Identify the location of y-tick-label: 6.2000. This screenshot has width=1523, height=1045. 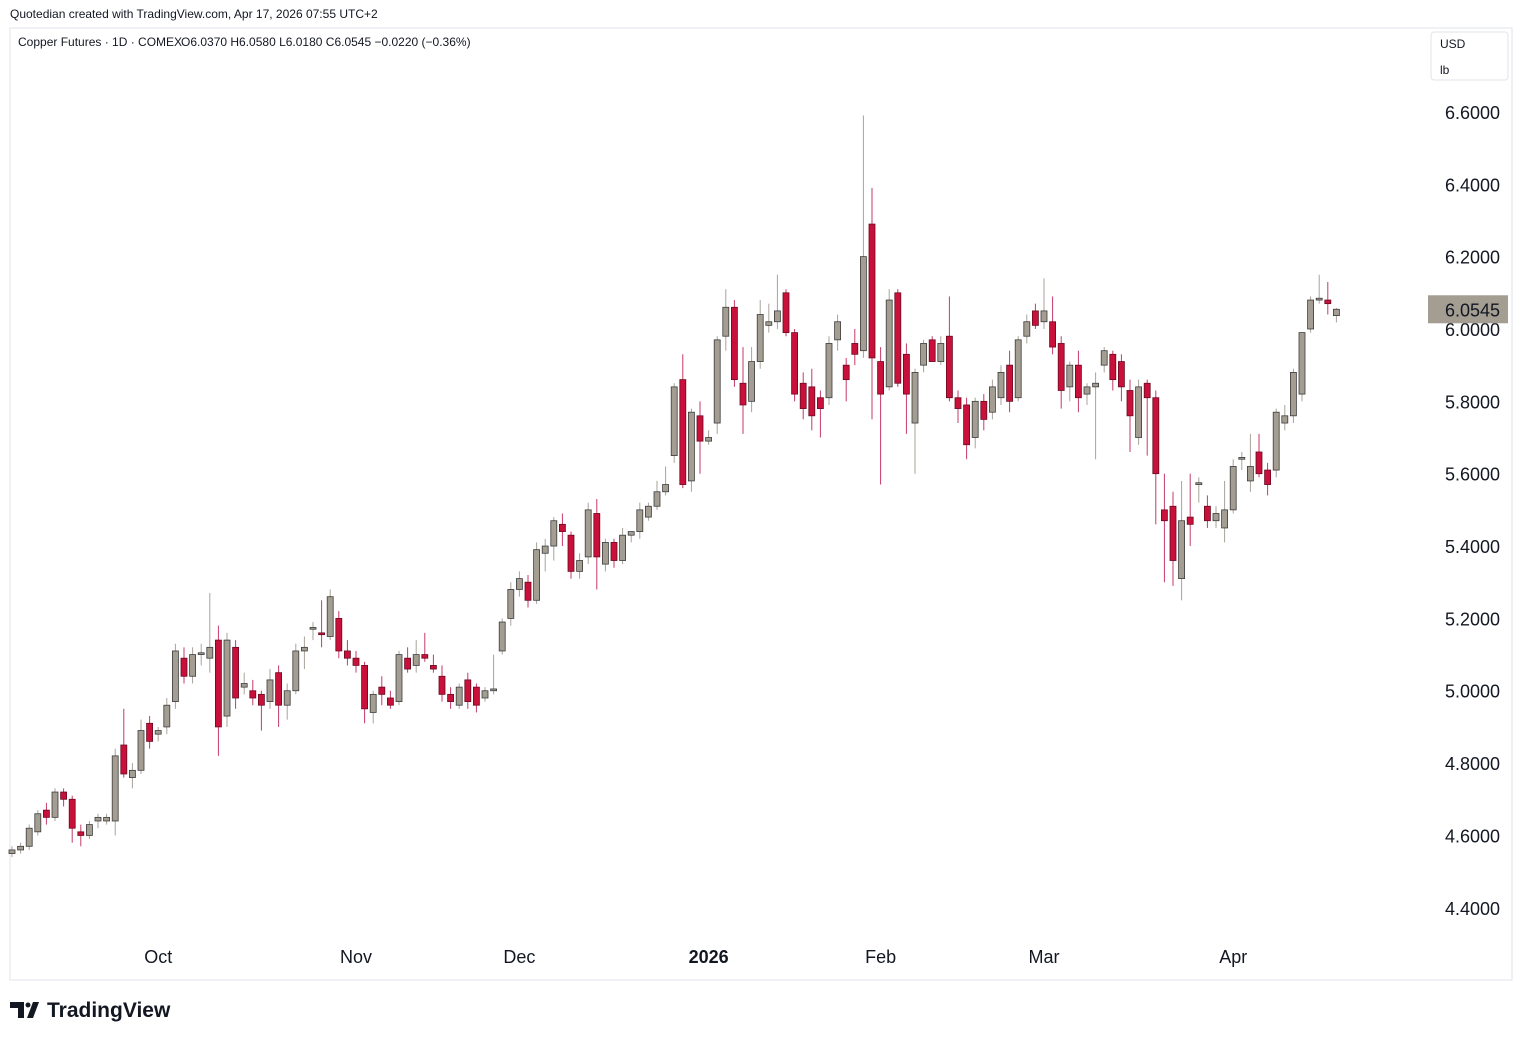
(1472, 258).